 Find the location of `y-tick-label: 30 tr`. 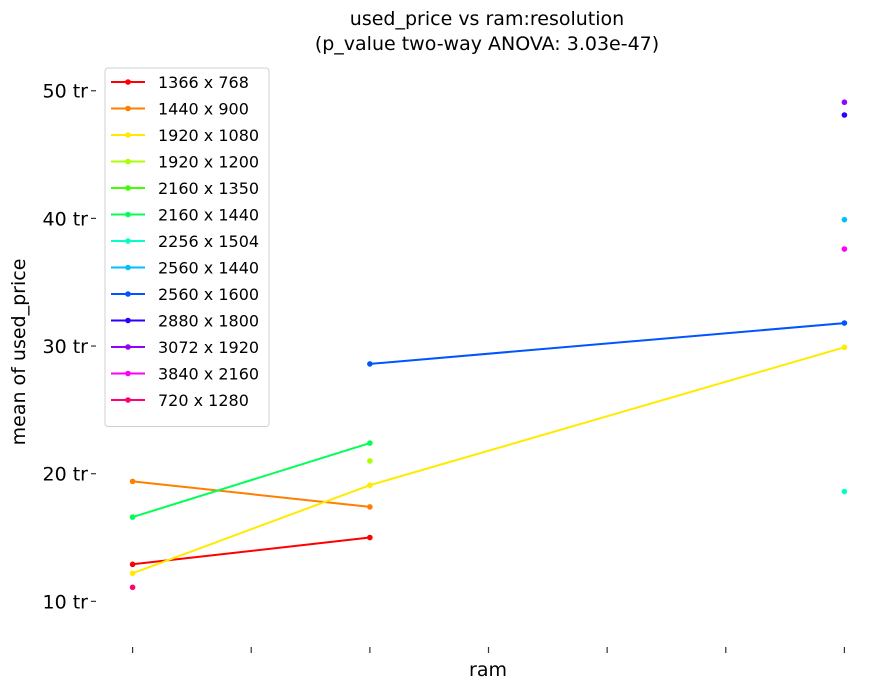

y-tick-label: 30 tr is located at coordinates (66, 347).